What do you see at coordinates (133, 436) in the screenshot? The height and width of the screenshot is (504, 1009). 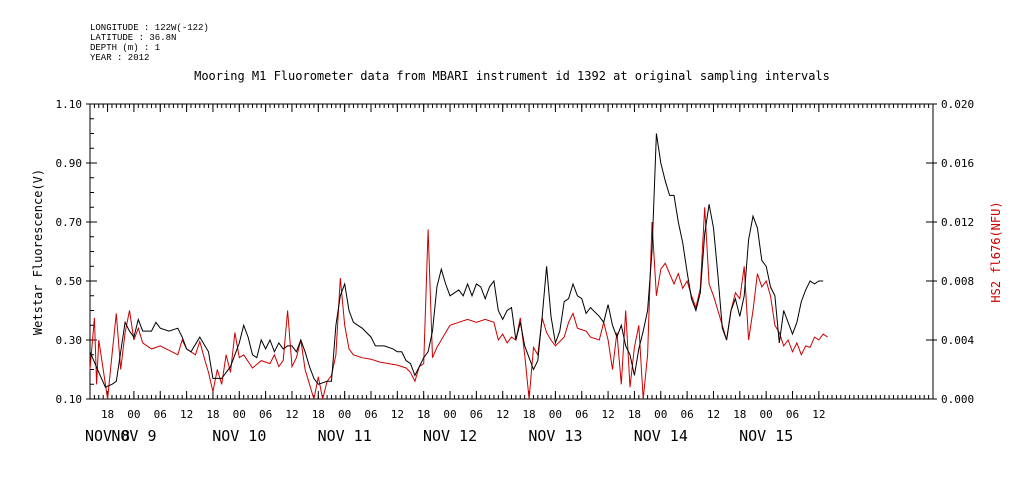 I see `day-tick-label: NOV 9` at bounding box center [133, 436].